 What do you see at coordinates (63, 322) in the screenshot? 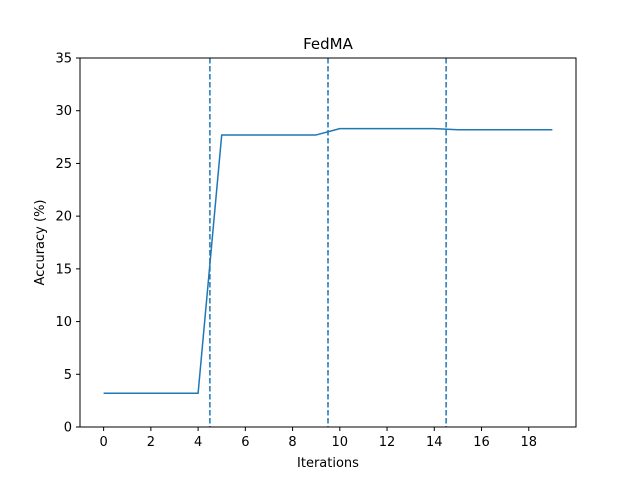
I see `y-tick-label: 10` at bounding box center [63, 322].